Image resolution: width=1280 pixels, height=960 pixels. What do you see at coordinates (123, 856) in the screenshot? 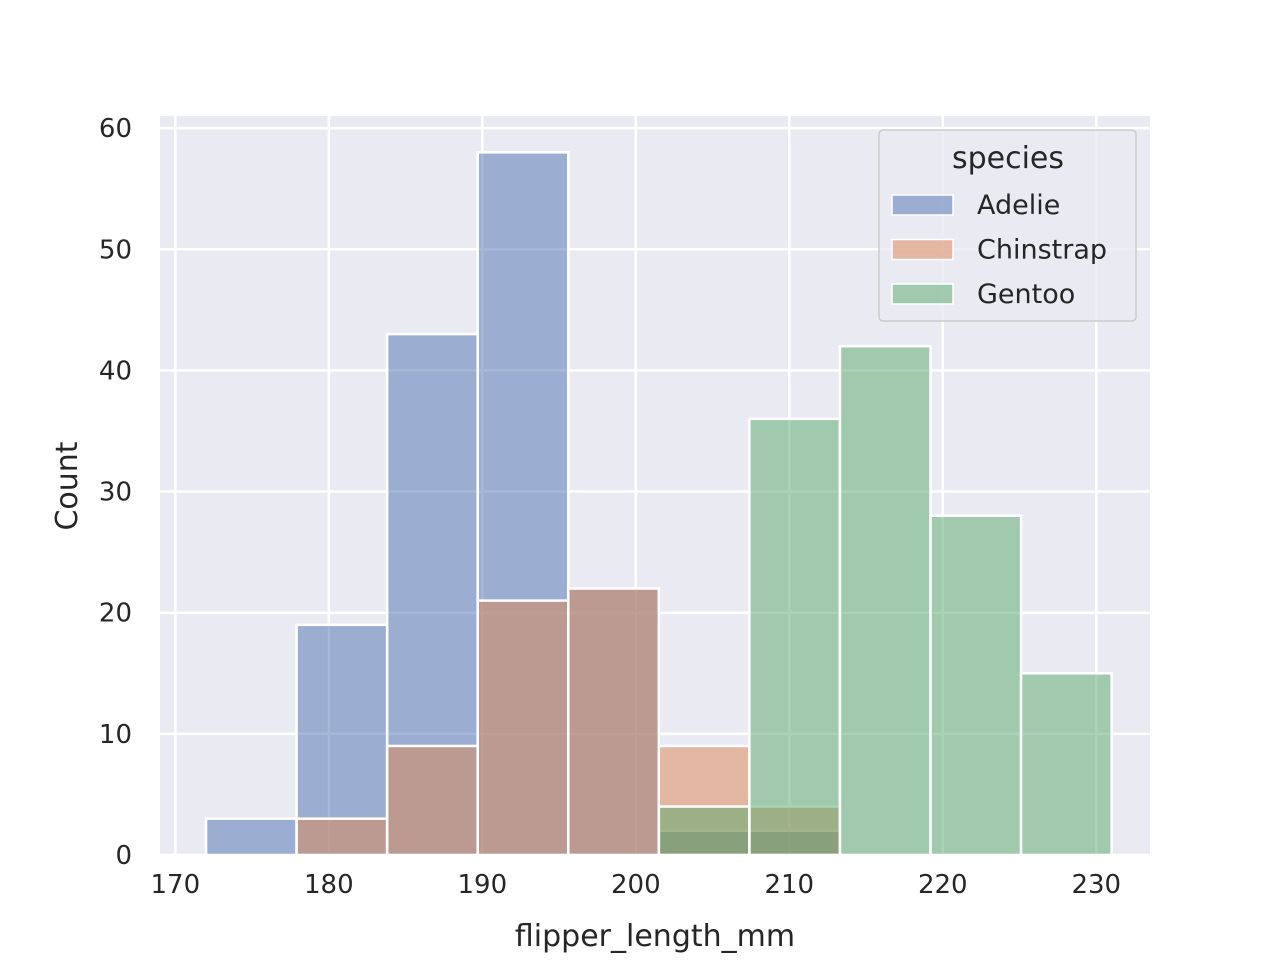
I see `y-tick-label: 0` at bounding box center [123, 856].